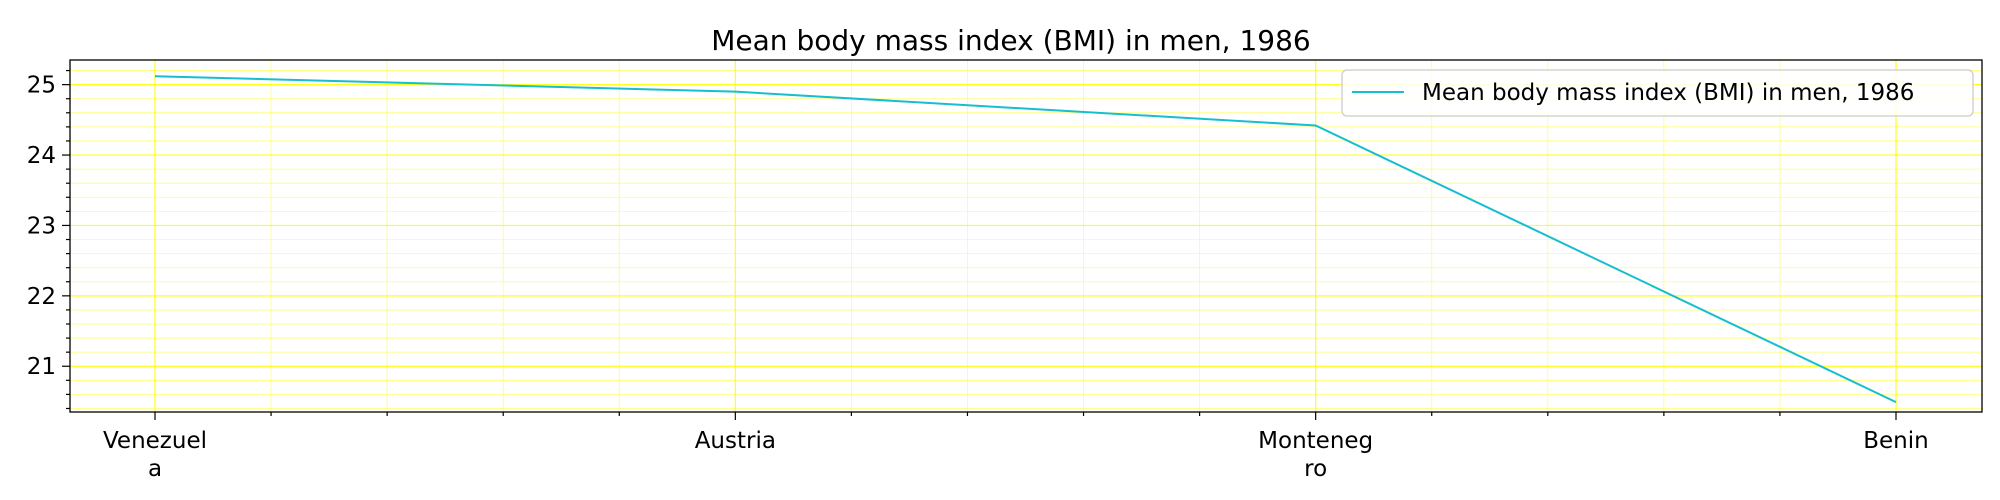 The image size is (2000, 500). Describe the element at coordinates (1668, 93) in the screenshot. I see `legend-label: Mean body mass index (BMI) in men, 1986` at that location.